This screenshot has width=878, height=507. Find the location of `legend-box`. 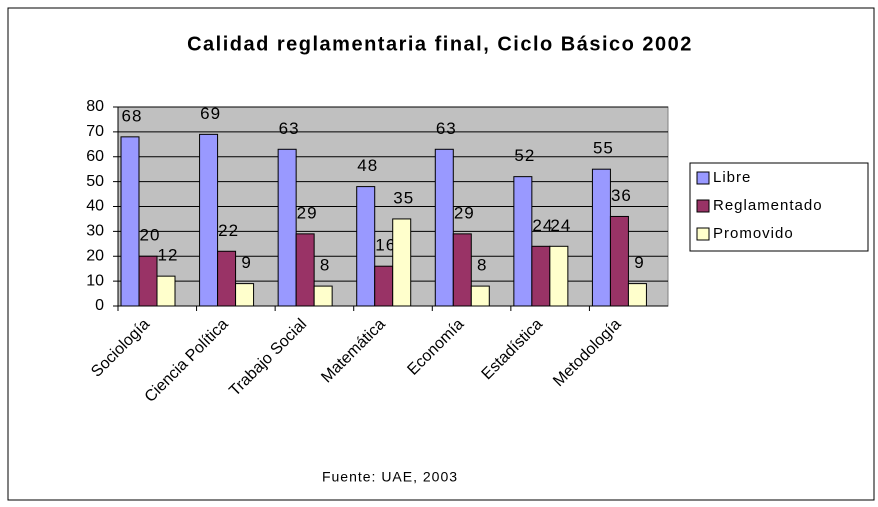

legend-box is located at coordinates (779, 207).